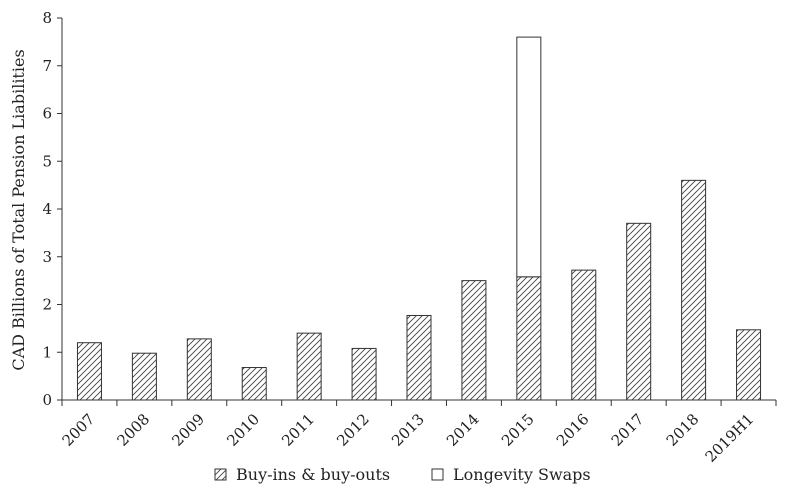  I want to click on legend-swatch-buy-ins, so click(220, 474).